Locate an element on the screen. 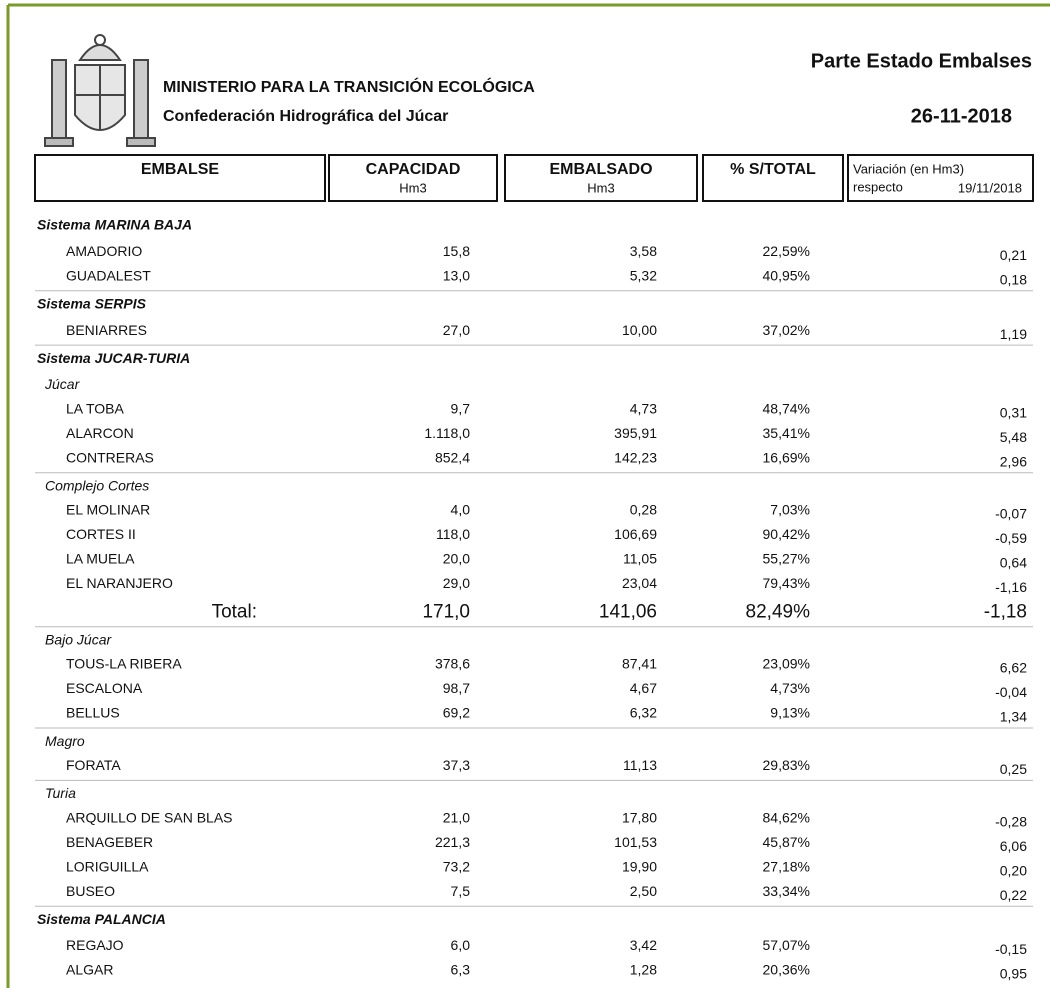 This screenshot has height=993, width=1050. stored: 6,32 is located at coordinates (643, 713).